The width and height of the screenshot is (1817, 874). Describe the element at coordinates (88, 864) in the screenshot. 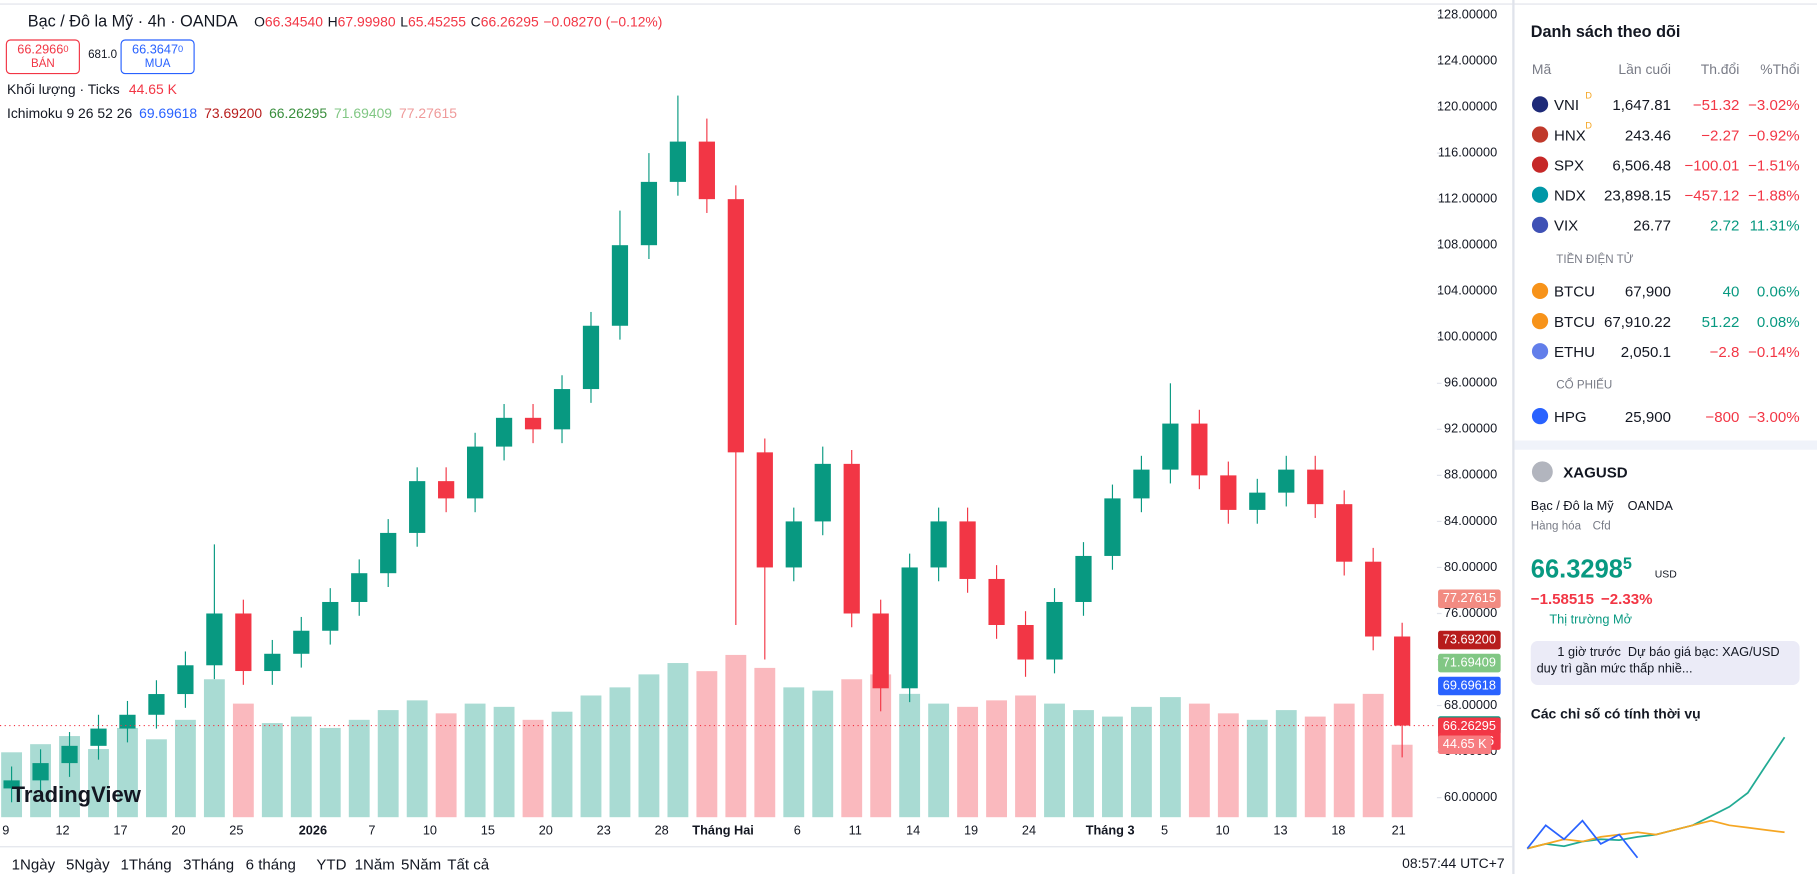

I see `range-button: 5Ngày` at that location.